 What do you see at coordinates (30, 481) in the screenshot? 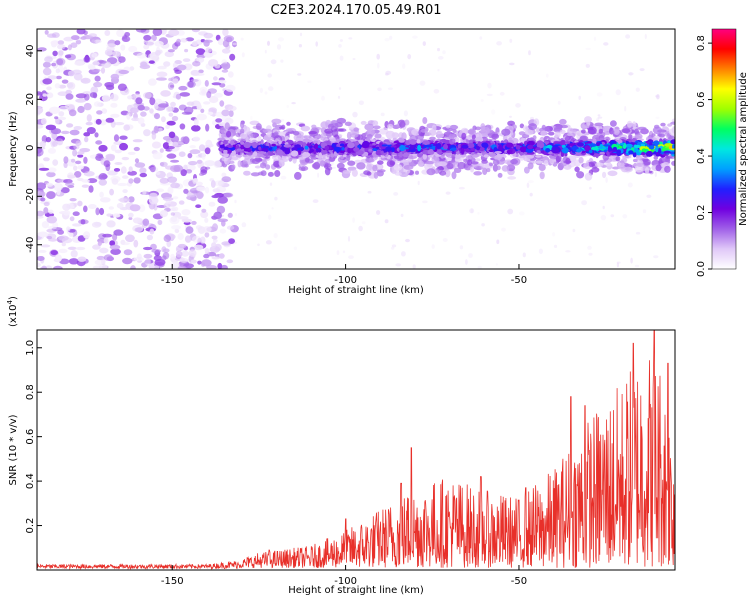
I see `y-tick-label: 0.4` at bounding box center [30, 481].